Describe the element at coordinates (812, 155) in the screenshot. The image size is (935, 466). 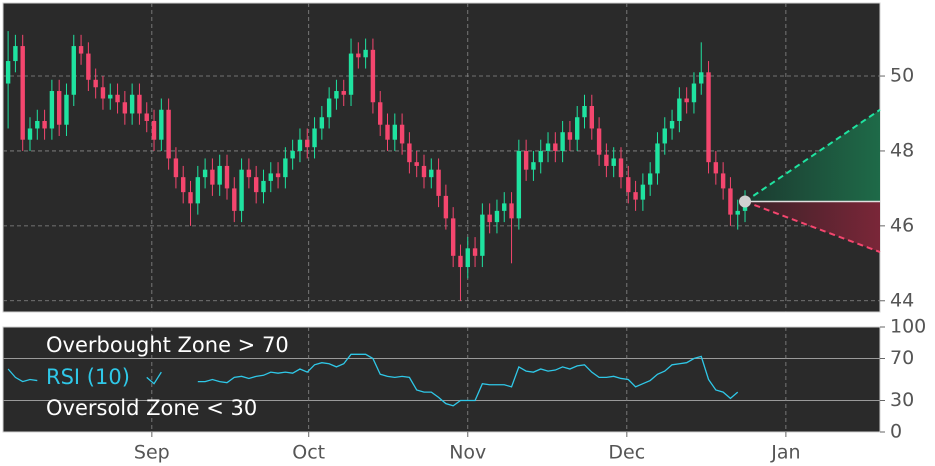
I see `forecast-up-line` at that location.